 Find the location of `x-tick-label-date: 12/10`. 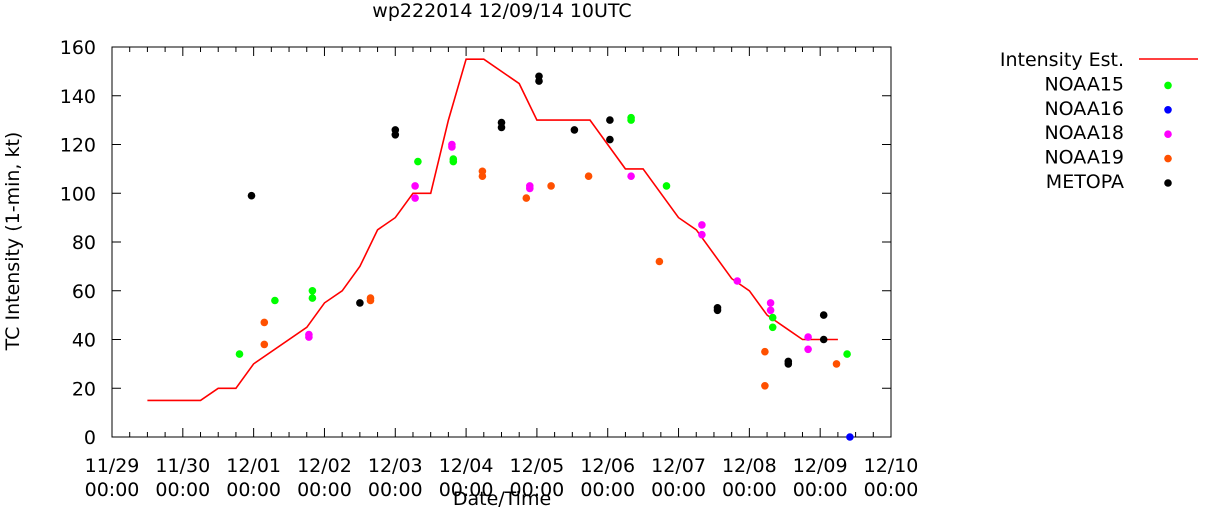

x-tick-label-date: 12/10 is located at coordinates (891, 466).